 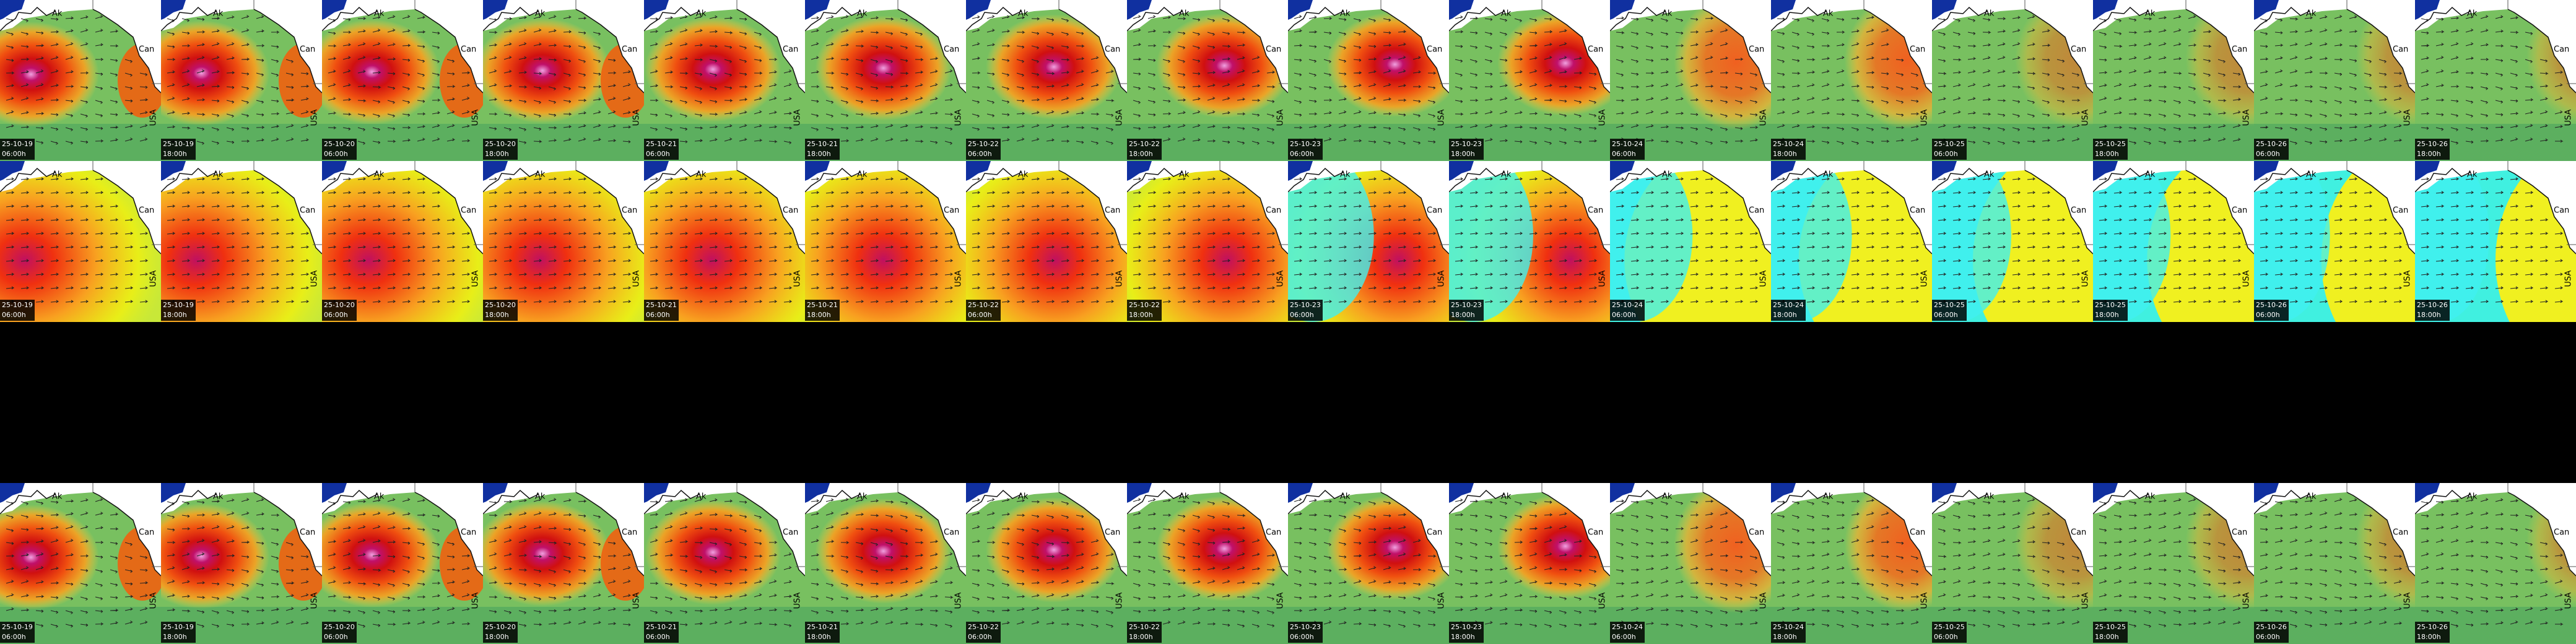 I want to click on calm-zone, so click(x=1331, y=241).